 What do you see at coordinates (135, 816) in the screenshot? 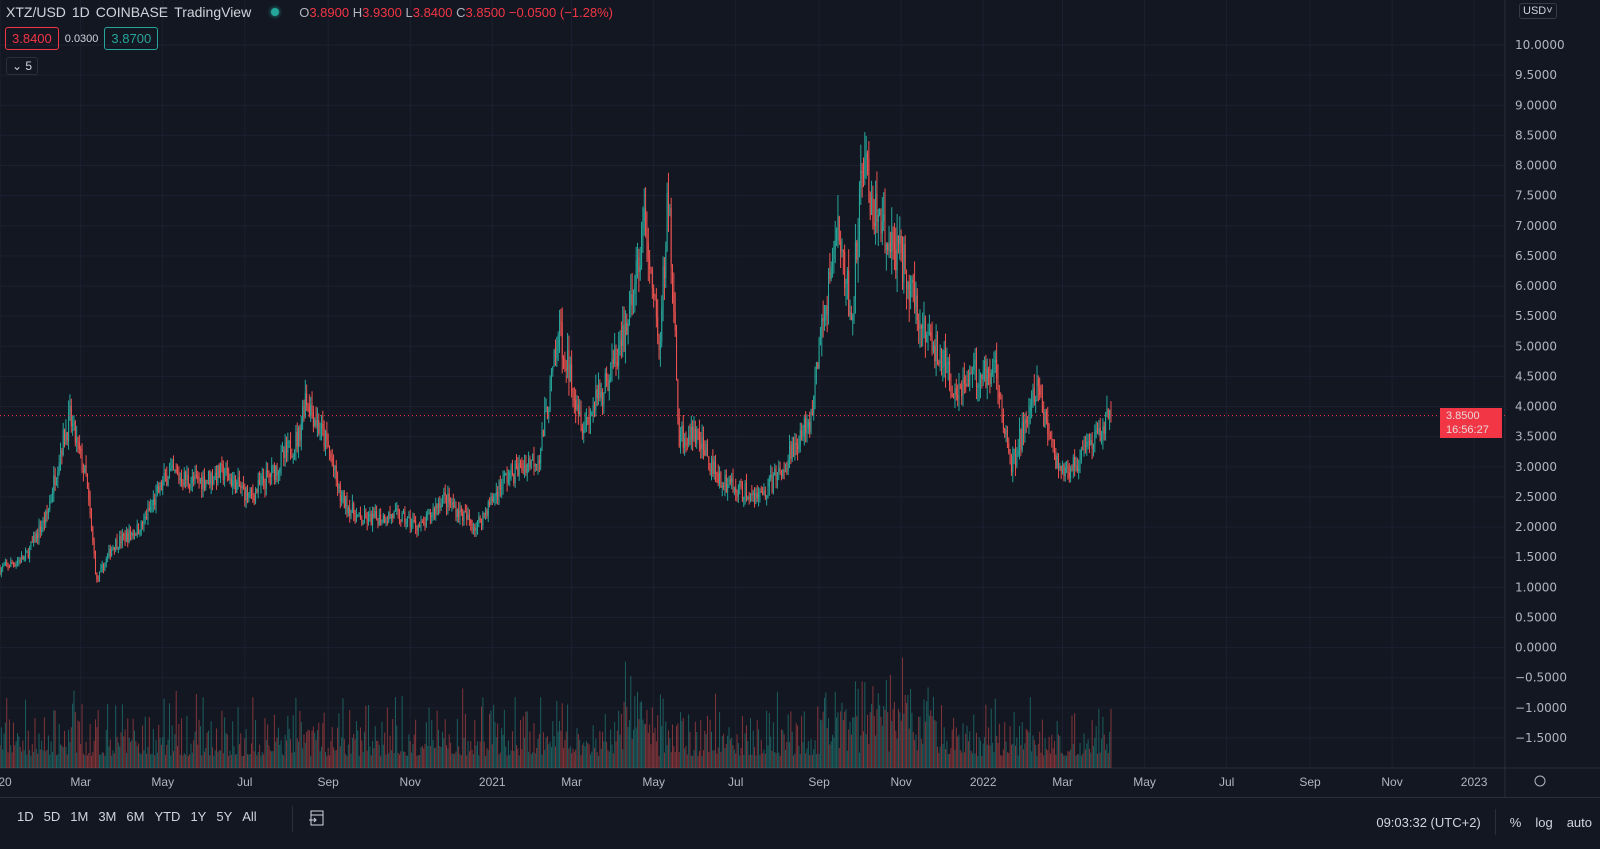
I see `range-6m: 6M` at bounding box center [135, 816].